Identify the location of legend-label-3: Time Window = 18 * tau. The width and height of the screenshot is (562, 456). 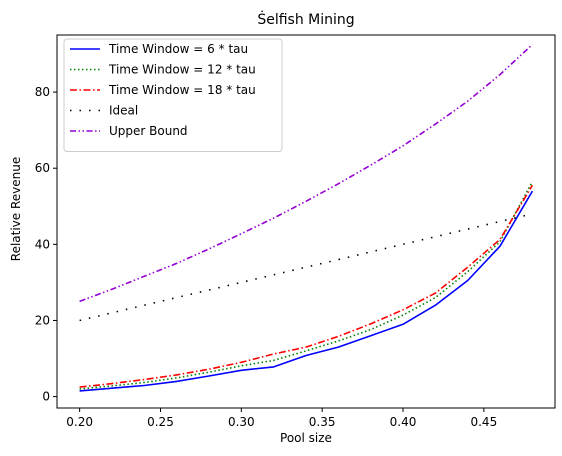
(182, 90).